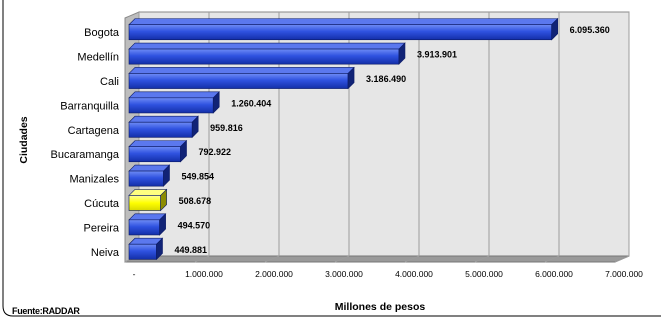 This screenshot has width=661, height=320. I want to click on category-label: Medellín, so click(98, 58).